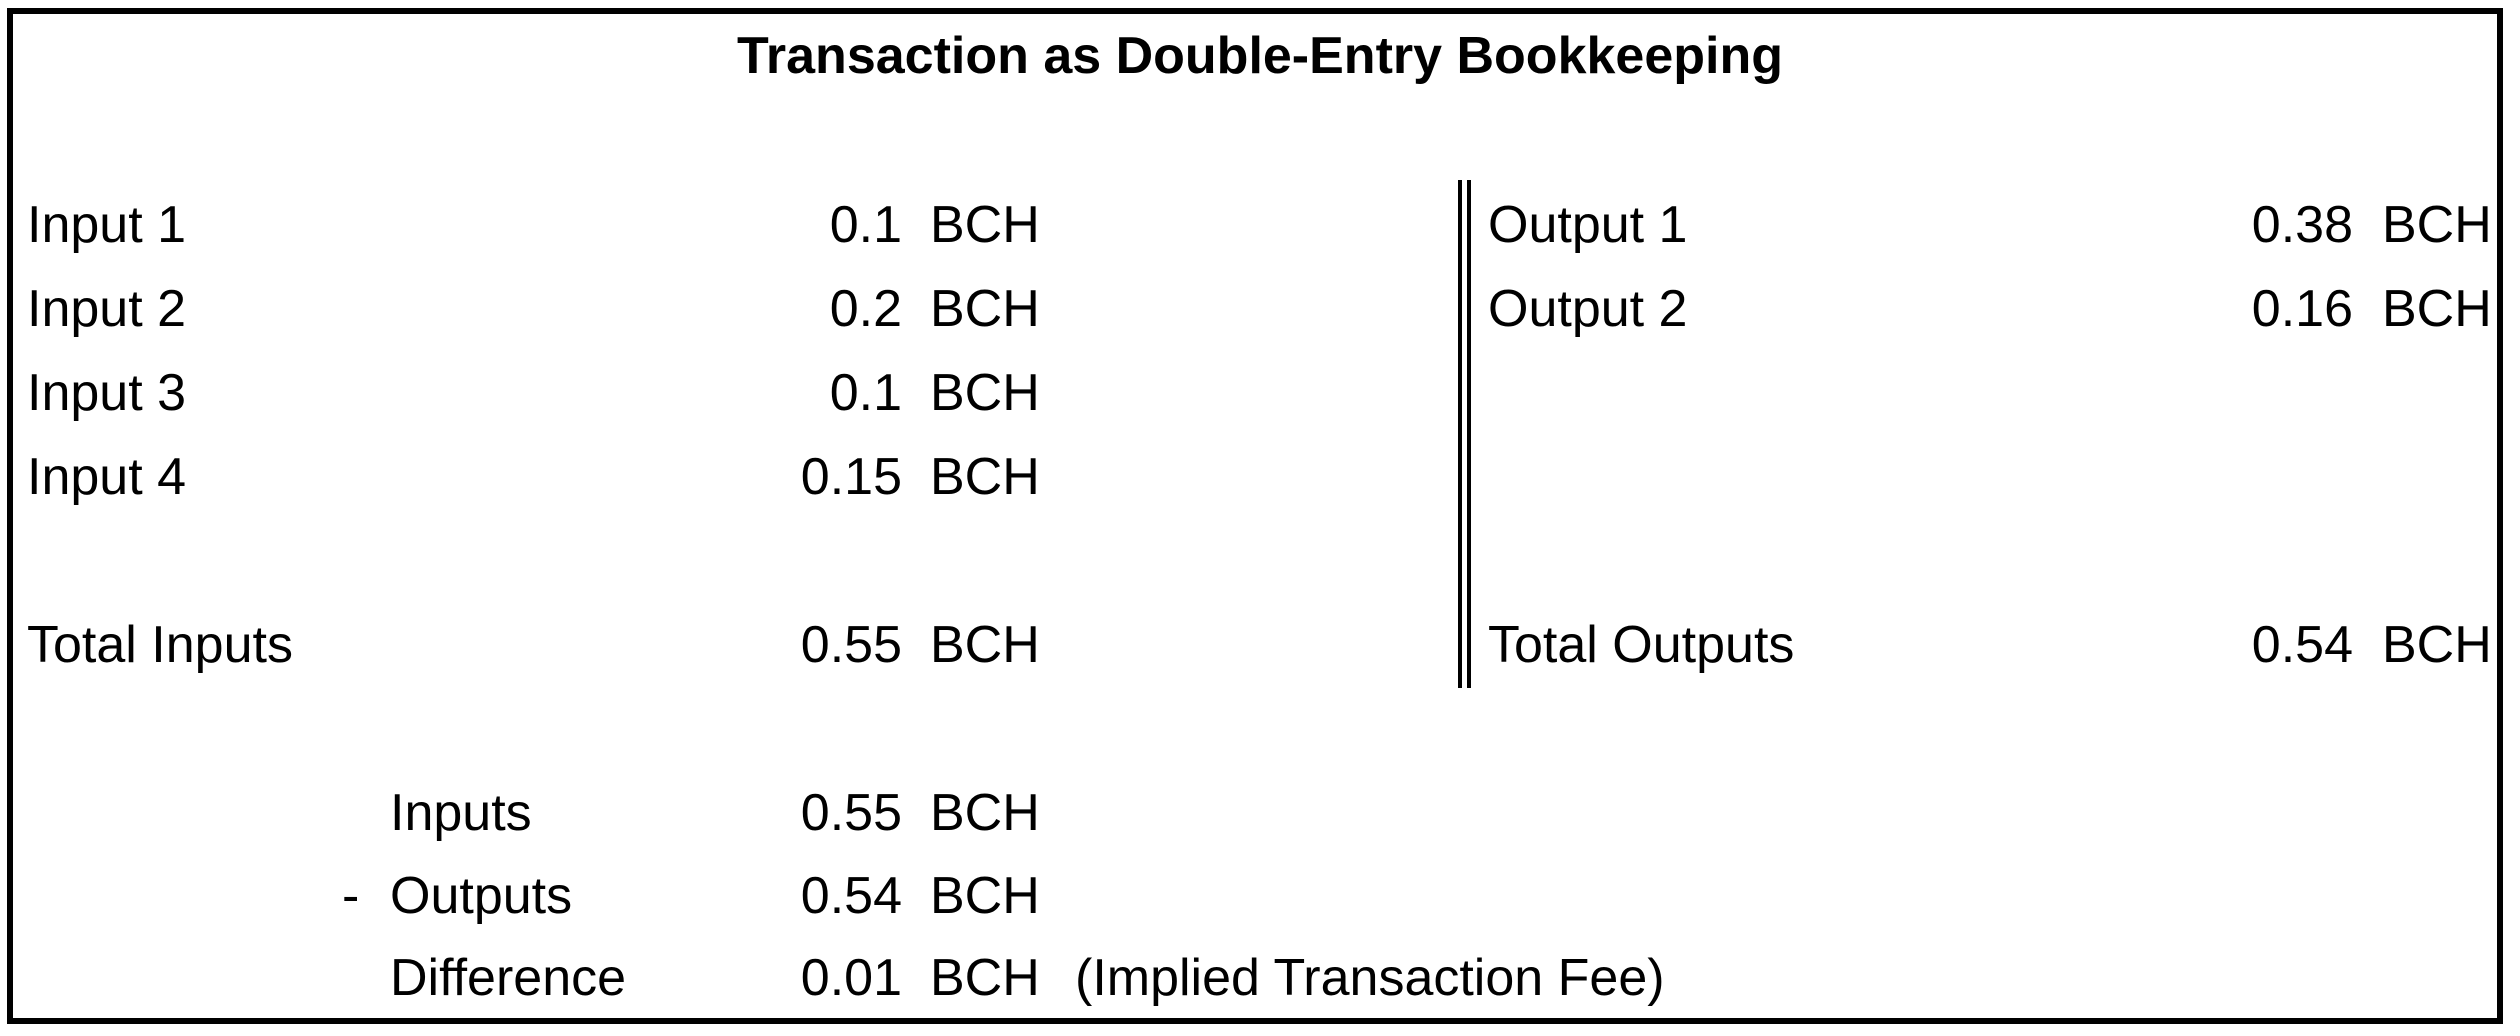 This screenshot has height=1036, width=2520. What do you see at coordinates (851, 645) in the screenshot?
I see `total-inputs-value: 0.55` at bounding box center [851, 645].